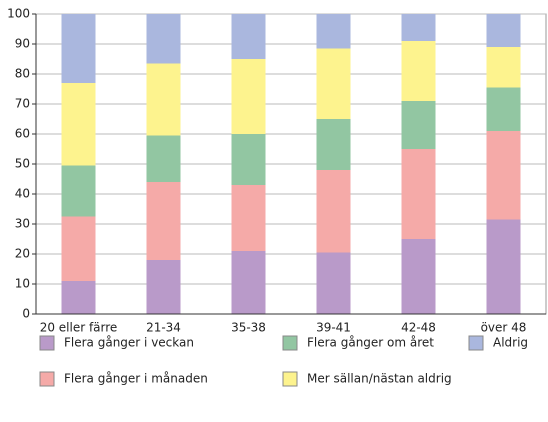  I want to click on y-tick-label: 30, so click(22, 224).